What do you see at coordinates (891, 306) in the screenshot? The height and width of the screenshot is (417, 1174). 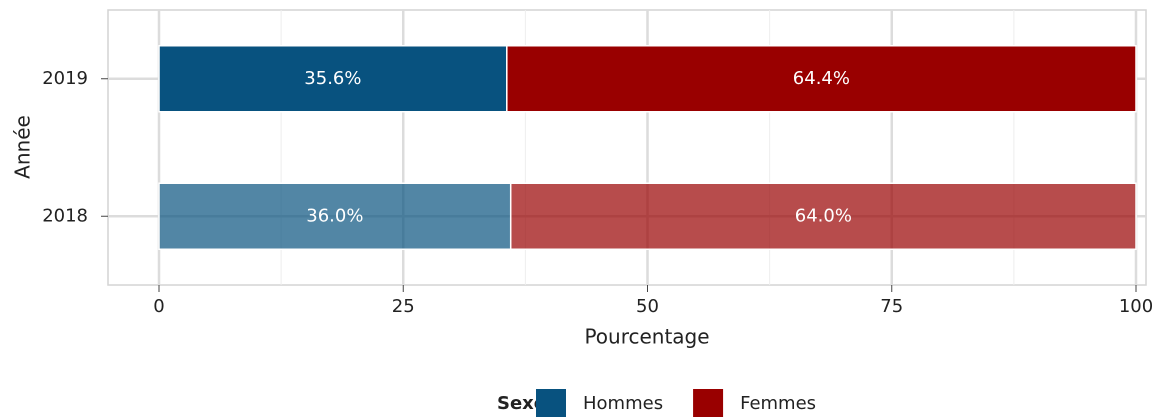 I see `x-tick-label: 75` at bounding box center [891, 306].